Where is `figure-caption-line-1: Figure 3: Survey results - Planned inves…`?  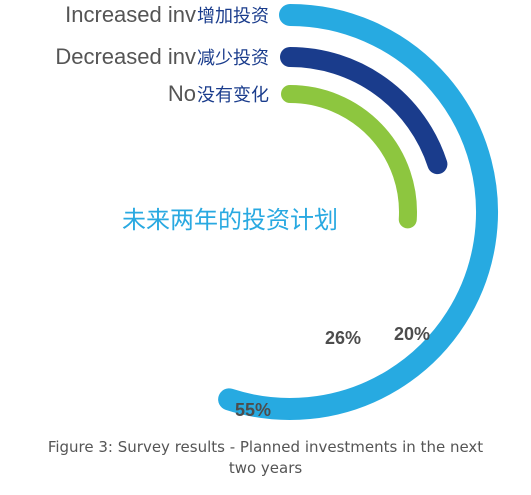 figure-caption-line-1: Figure 3: Survey results - Planned inves… is located at coordinates (265, 447).